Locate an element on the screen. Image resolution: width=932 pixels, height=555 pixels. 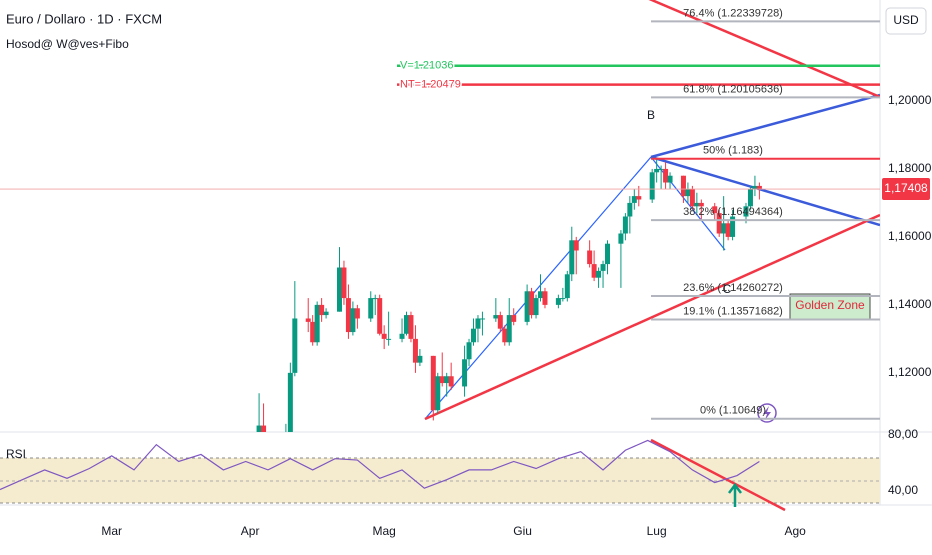
last-price-box is located at coordinates (906, 189).